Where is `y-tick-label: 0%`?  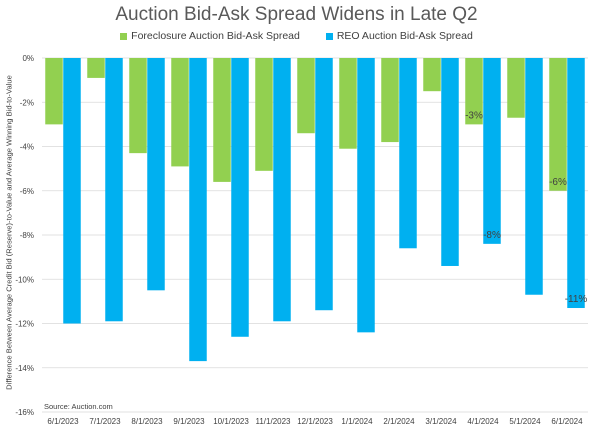
y-tick-label: 0% is located at coordinates (28, 58).